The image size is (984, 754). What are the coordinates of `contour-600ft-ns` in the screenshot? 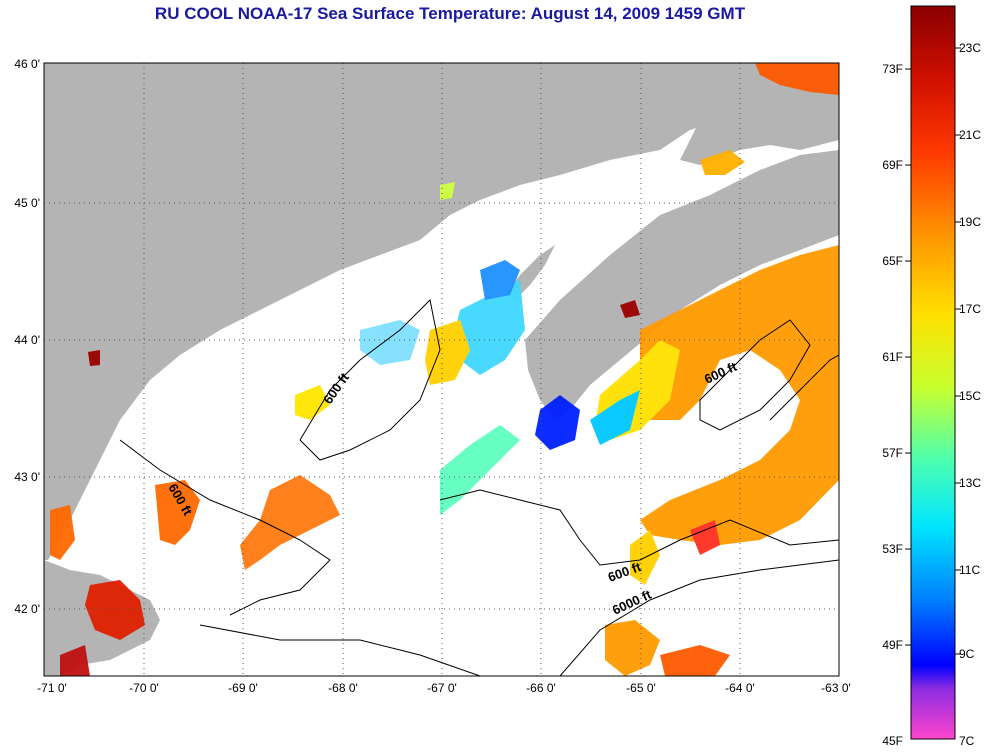 It's located at (755, 375).